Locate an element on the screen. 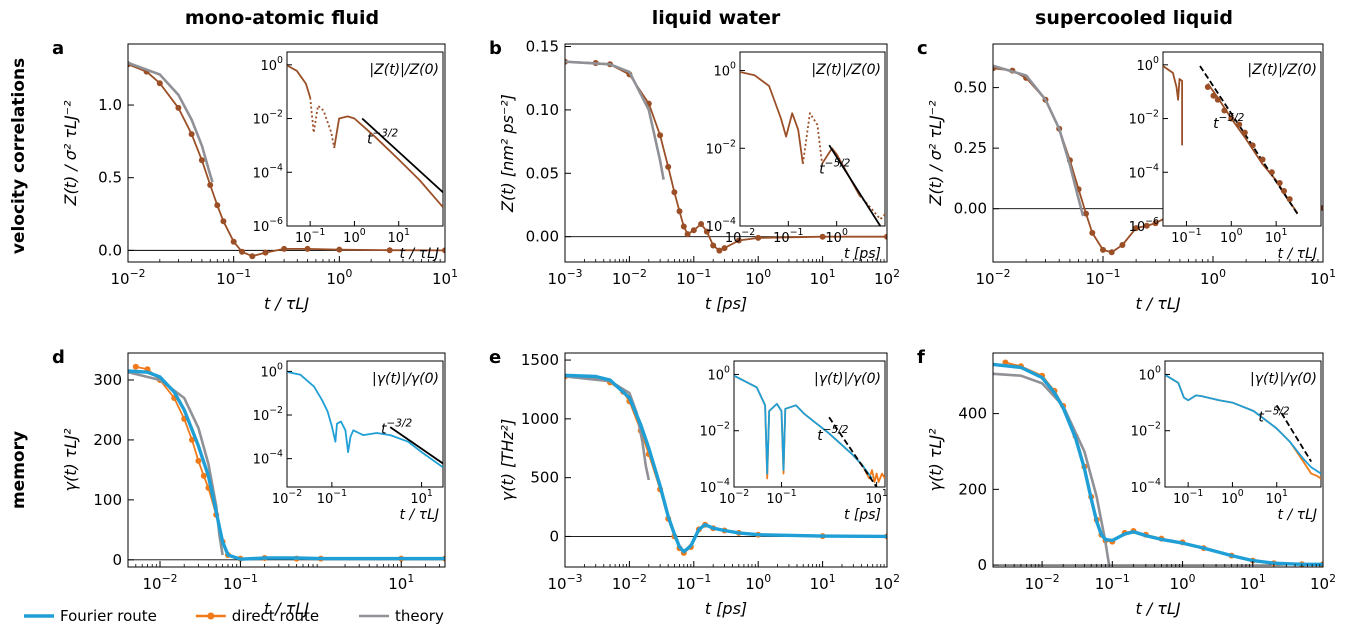 The height and width of the screenshot is (635, 1356). legend-item-fourier-route: Fourier route is located at coordinates (90, 616).